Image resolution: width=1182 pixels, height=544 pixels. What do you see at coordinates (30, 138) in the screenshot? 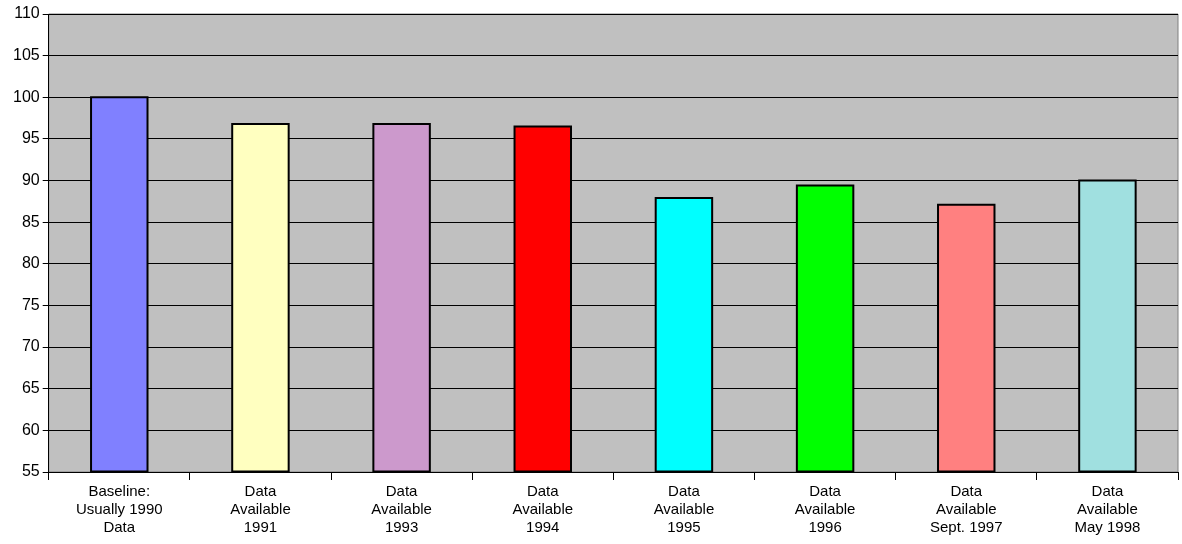
I see `y-tick-label: 95` at bounding box center [30, 138].